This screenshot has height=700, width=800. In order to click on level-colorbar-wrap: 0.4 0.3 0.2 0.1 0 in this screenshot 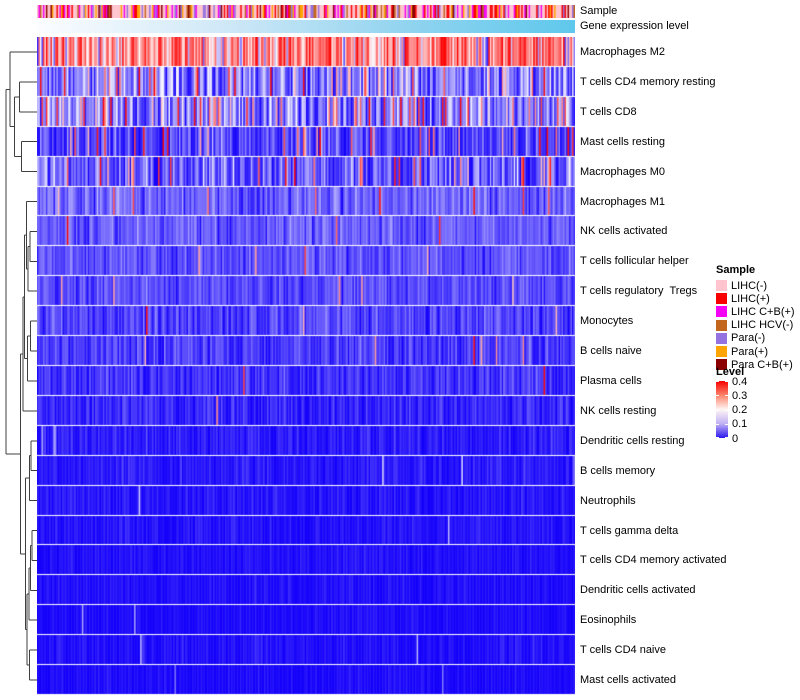, I will do `click(758, 410)`.